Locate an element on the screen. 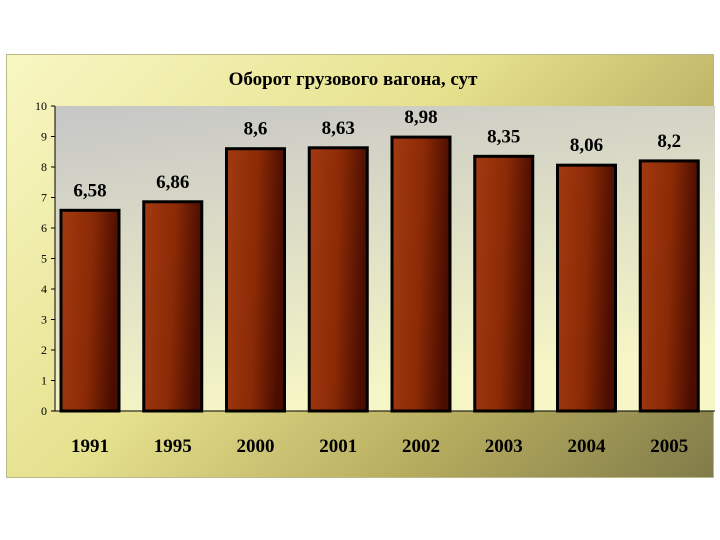 The width and height of the screenshot is (720, 540). bar-2001 is located at coordinates (338, 279).